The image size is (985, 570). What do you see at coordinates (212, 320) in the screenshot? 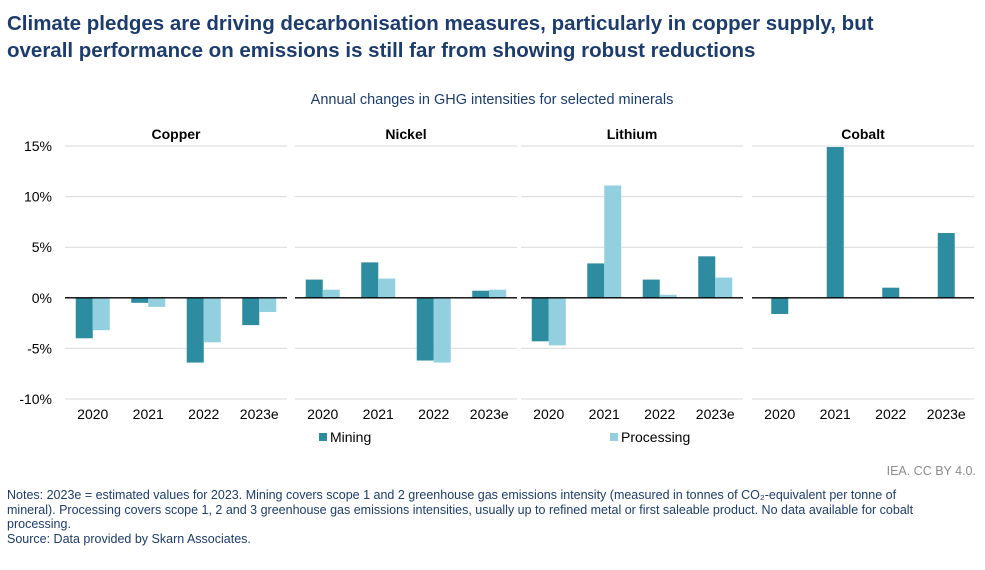
I see `bar-copper-processing-2022` at bounding box center [212, 320].